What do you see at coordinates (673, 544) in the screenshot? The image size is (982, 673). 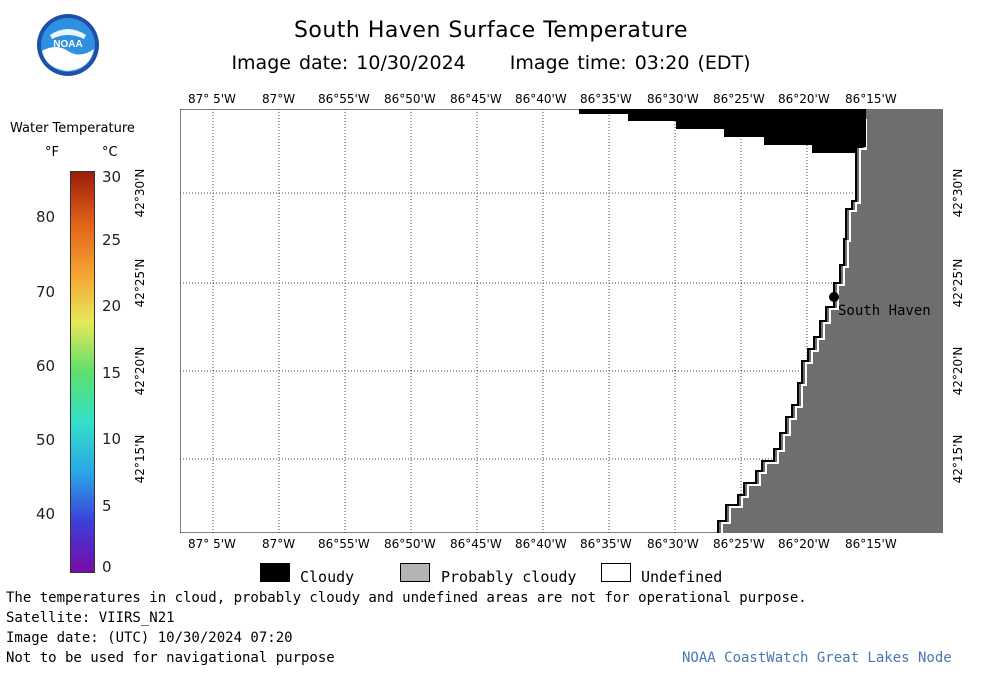 I see `lon-label-bottom: 86°30'W` at bounding box center [673, 544].